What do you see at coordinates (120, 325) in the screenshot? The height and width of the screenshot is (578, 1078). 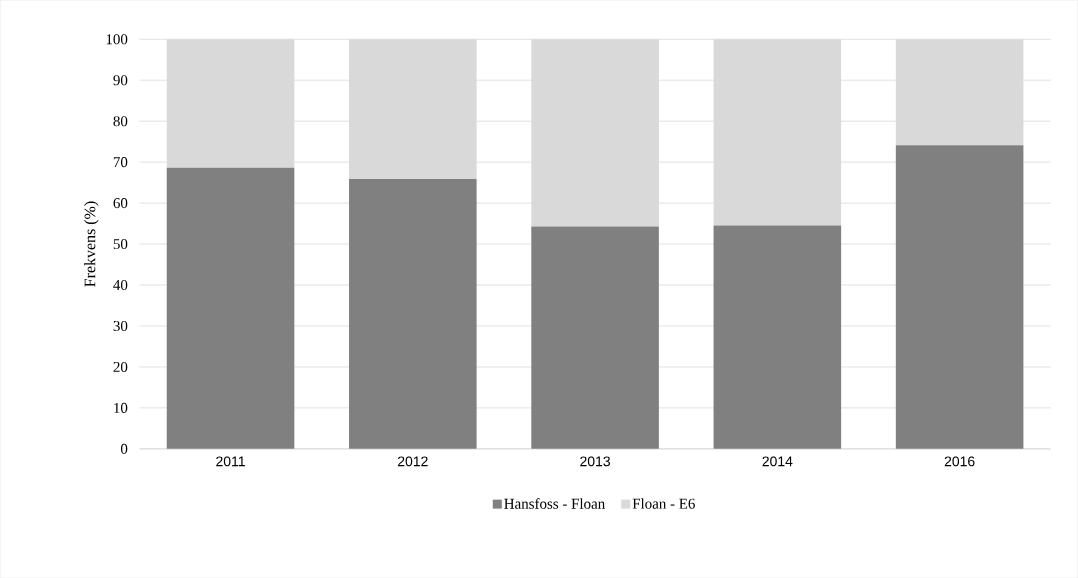 I see `y-tick-label: 30` at bounding box center [120, 325].